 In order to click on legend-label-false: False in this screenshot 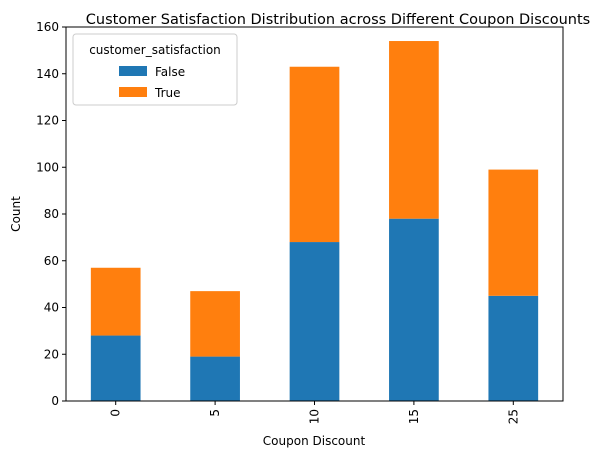, I will do `click(170, 72)`.